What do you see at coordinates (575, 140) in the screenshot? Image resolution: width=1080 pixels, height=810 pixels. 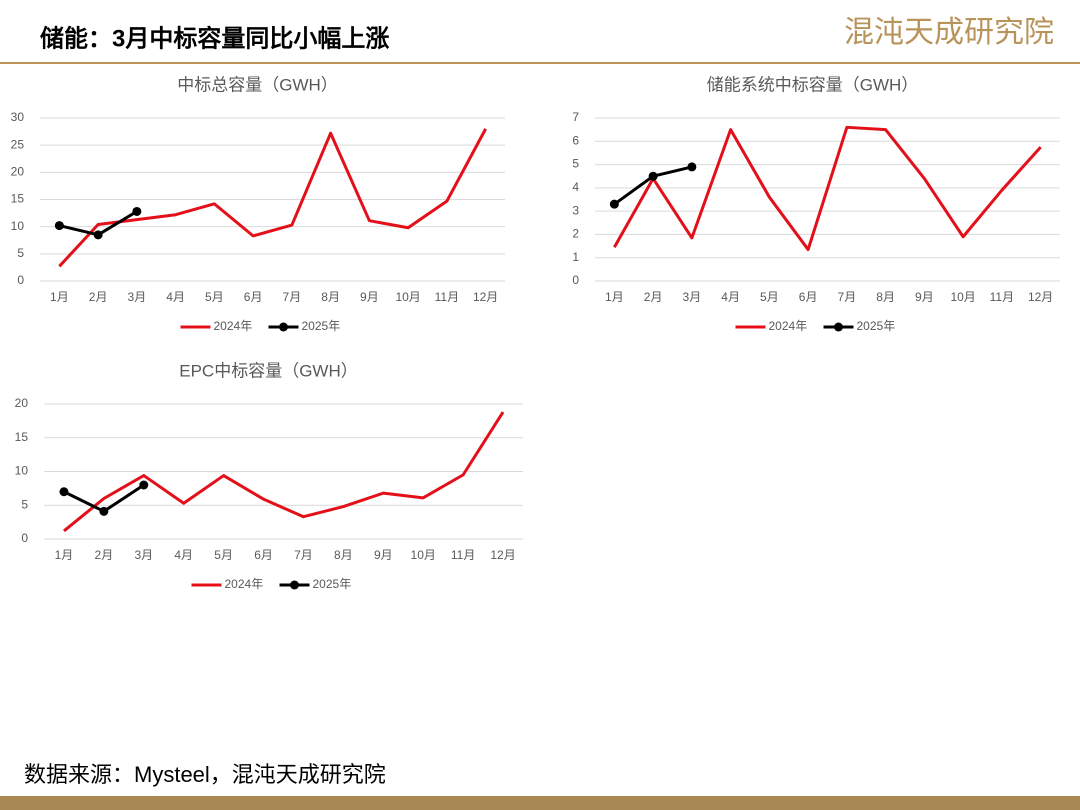 I see `y-tick-label: 6` at bounding box center [575, 140].